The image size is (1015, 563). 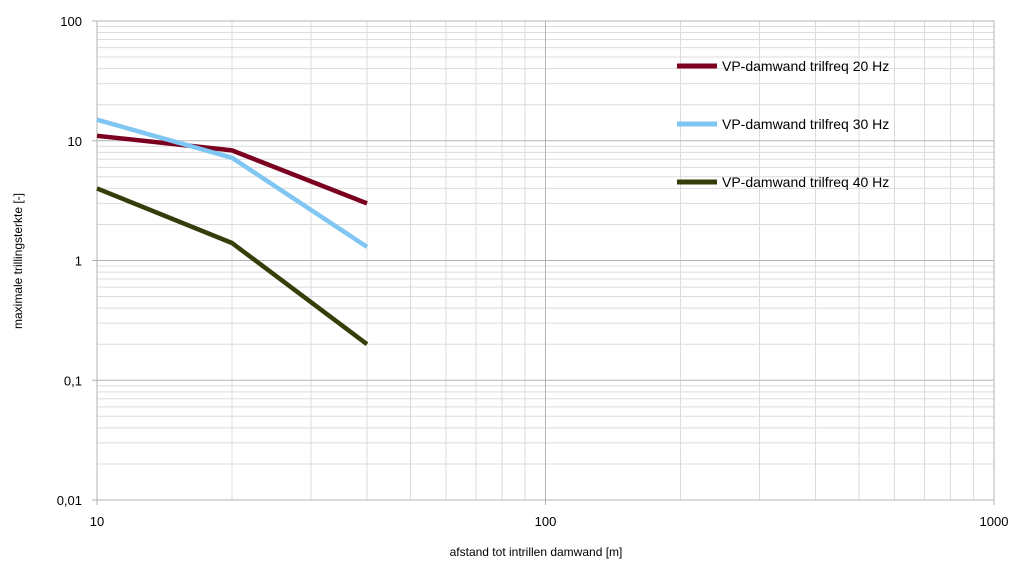 I want to click on y-tick-label: 100, so click(x=71, y=21).